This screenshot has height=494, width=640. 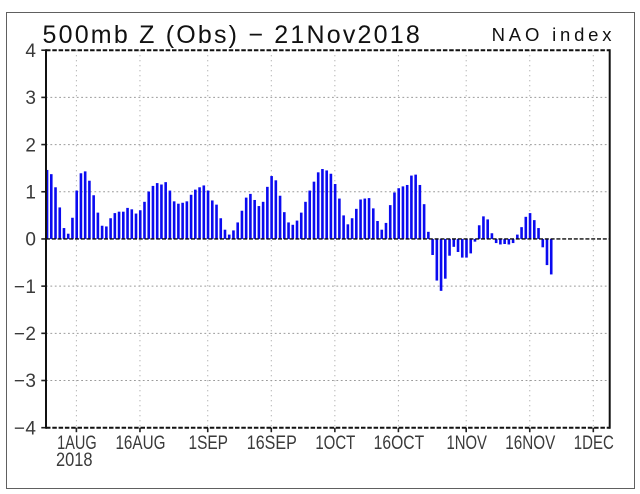 What do you see at coordinates (30, 145) in the screenshot?
I see `svg-text: 2` at bounding box center [30, 145].